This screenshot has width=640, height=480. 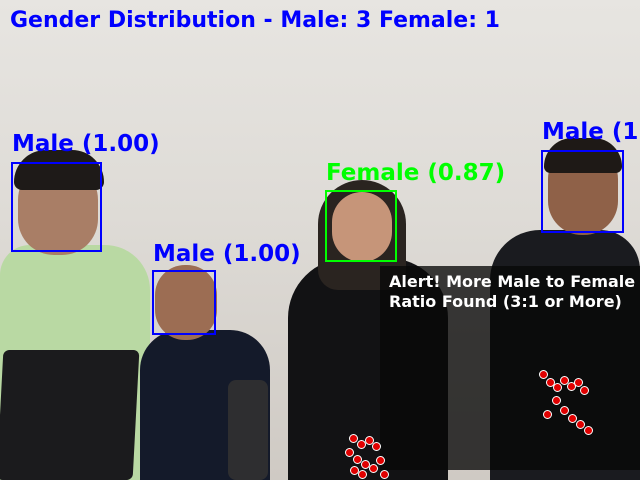 I want to click on person-3-face, so click(x=362, y=227).